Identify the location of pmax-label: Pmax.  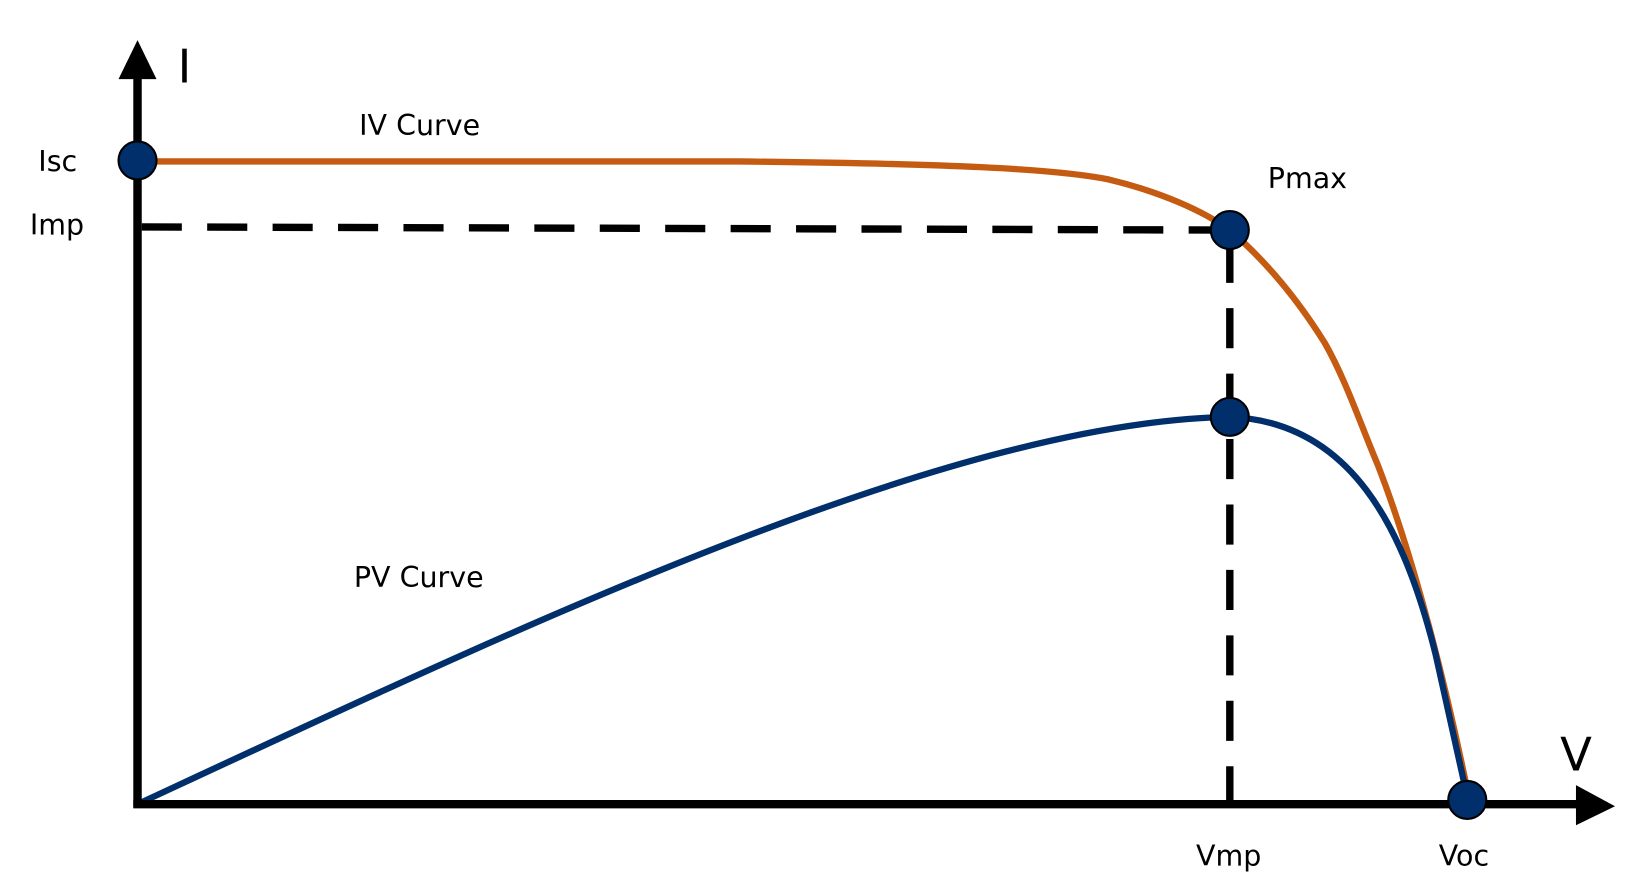
(1307, 178).